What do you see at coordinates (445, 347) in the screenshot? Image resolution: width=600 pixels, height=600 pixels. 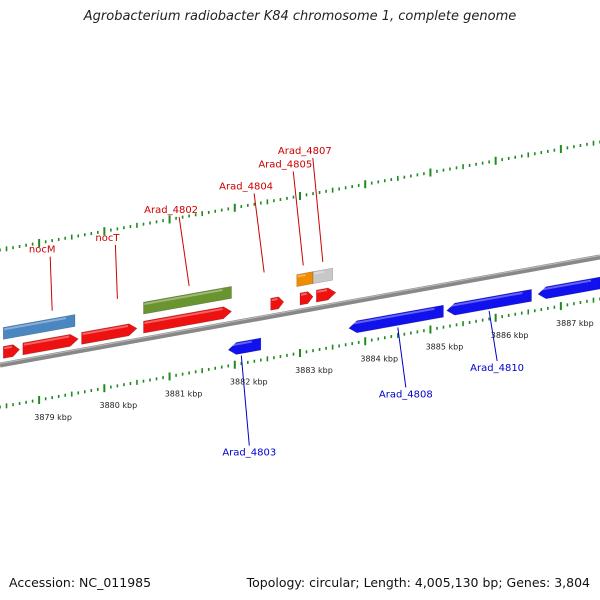 I see `kbp-label: 3885 kbp` at bounding box center [445, 347].